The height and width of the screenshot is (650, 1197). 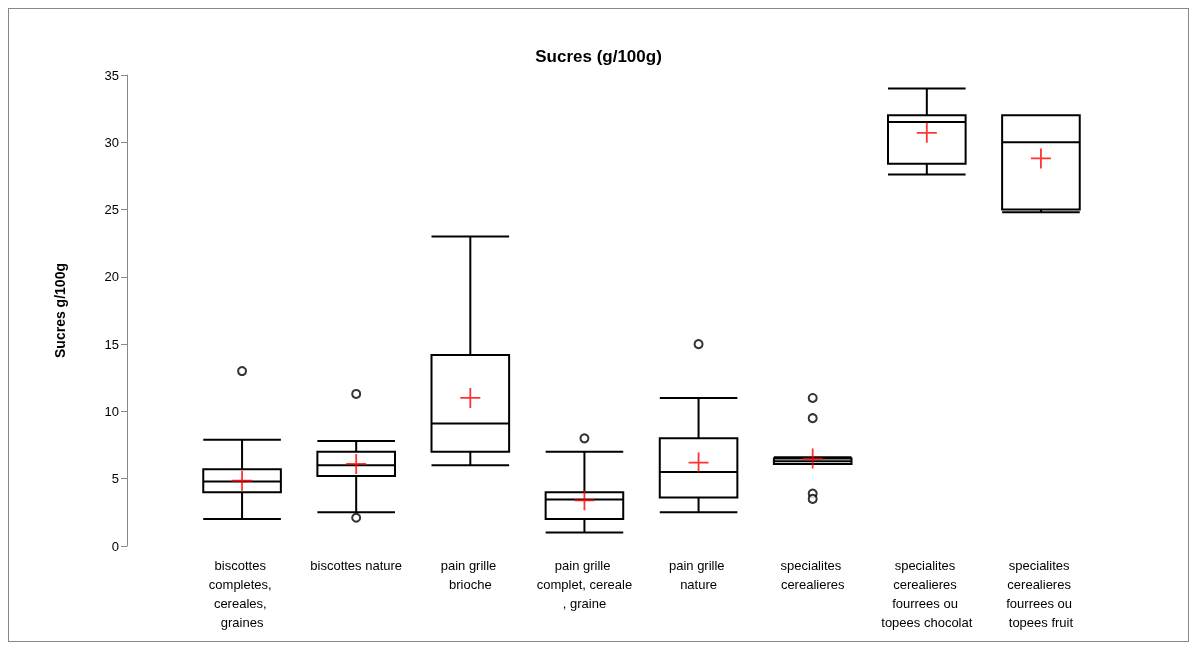 What do you see at coordinates (927, 594) in the screenshot?
I see `x-tick-label: specialites cerealieres fourrees ou topees chocolat` at bounding box center [927, 594].